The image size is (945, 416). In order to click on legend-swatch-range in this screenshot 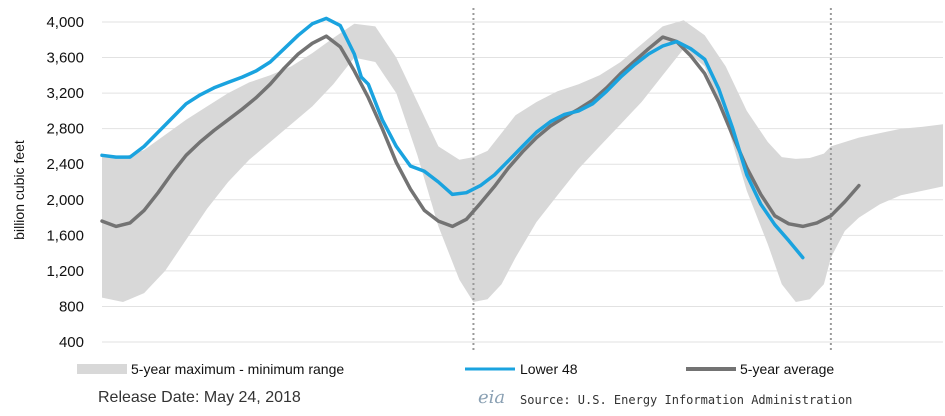, I will do `click(102, 369)`.